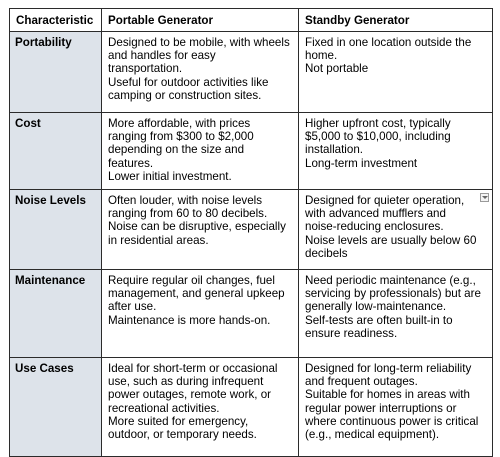 The height and width of the screenshot is (457, 500). What do you see at coordinates (162, 56) in the screenshot?
I see `cell-line: and handles for easy` at bounding box center [162, 56].